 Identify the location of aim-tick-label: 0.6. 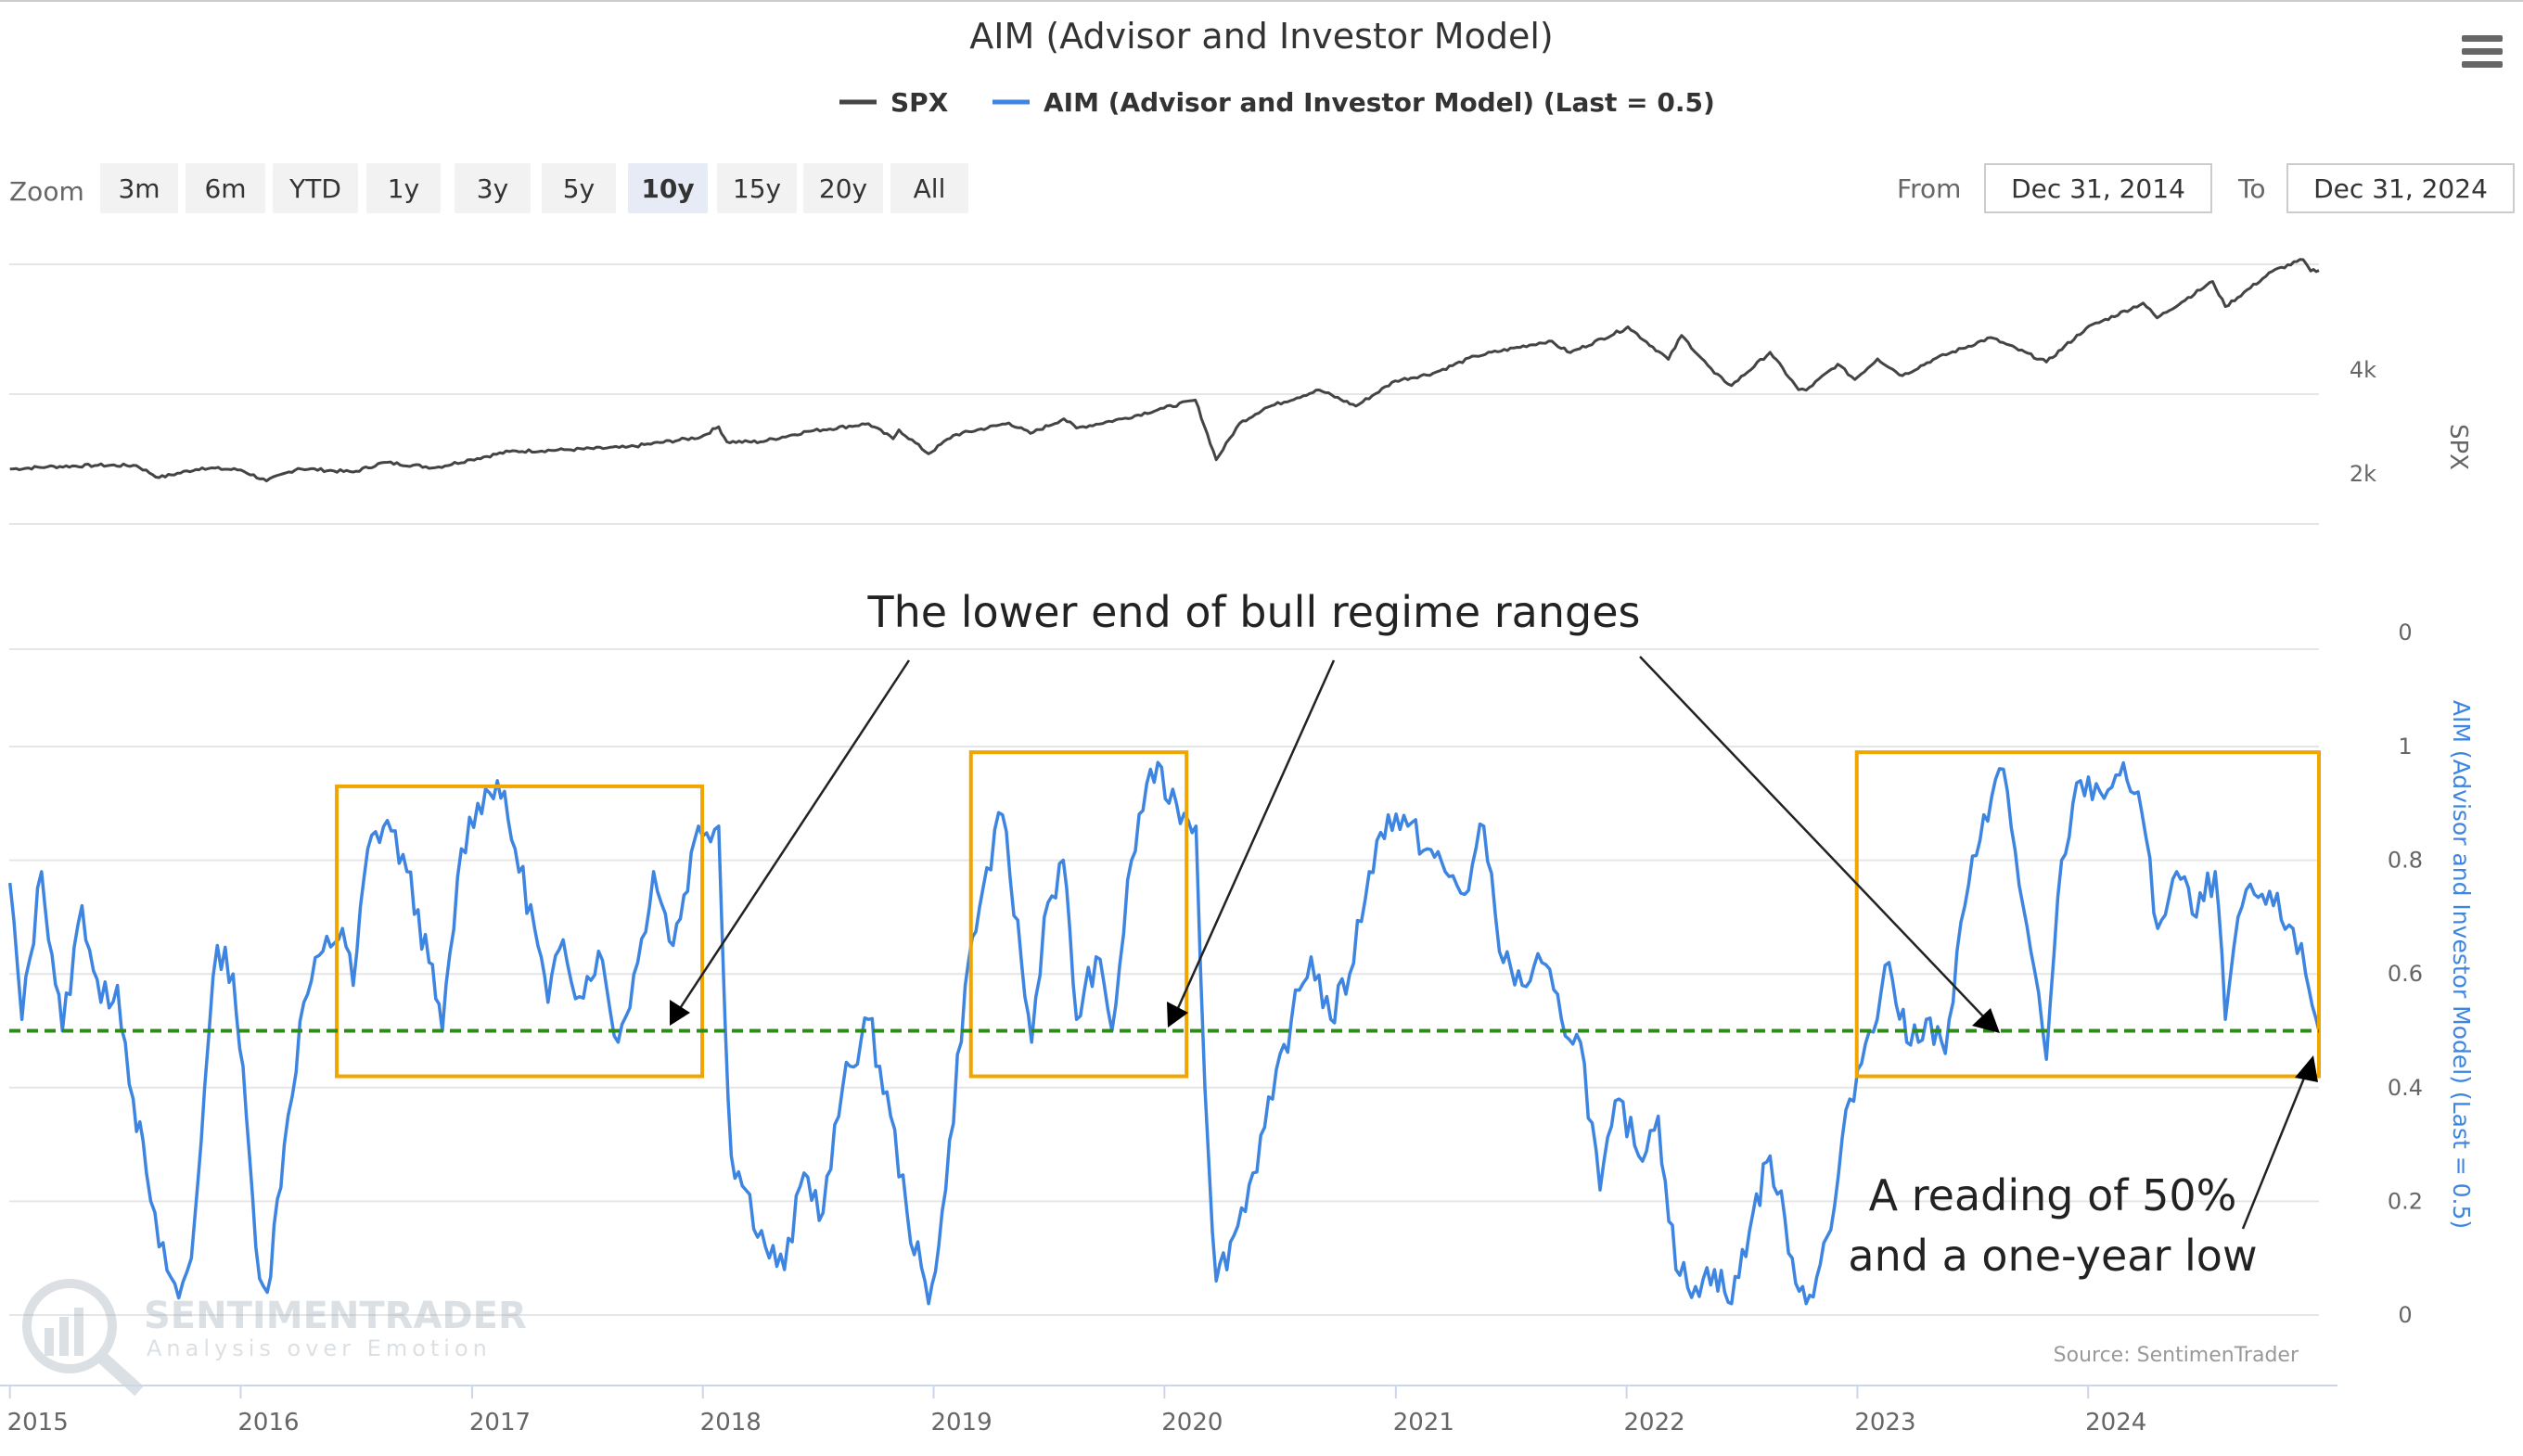
(2405, 974).